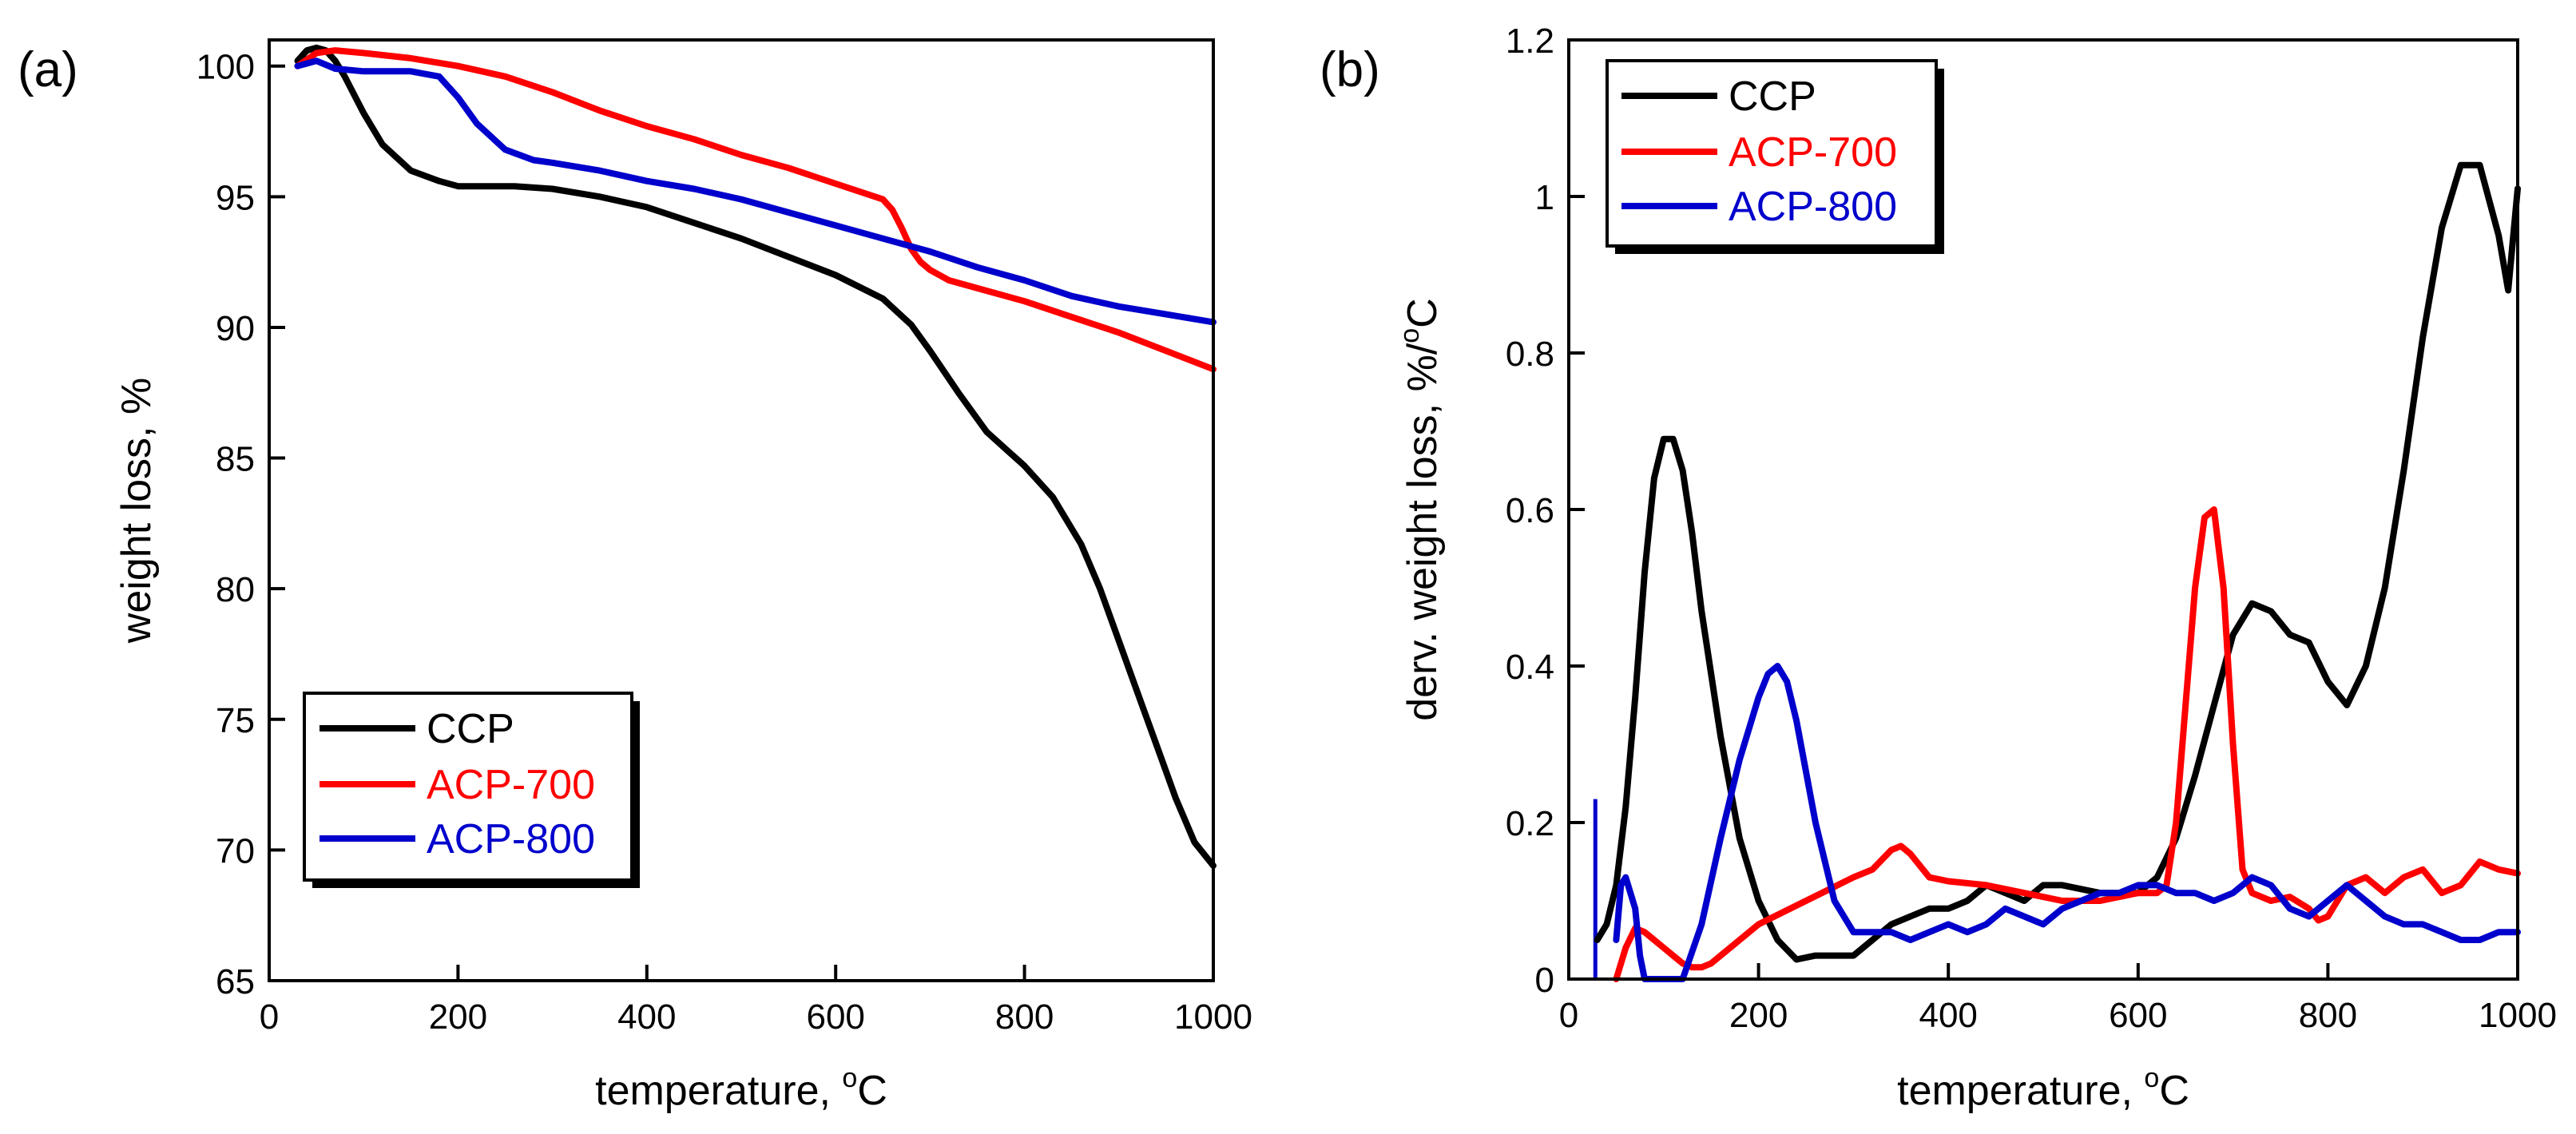 Image resolution: width=2576 pixels, height=1134 pixels. Describe the element at coordinates (1568, 1015) in the screenshot. I see `panel-b-x-tick-label: 0` at that location.